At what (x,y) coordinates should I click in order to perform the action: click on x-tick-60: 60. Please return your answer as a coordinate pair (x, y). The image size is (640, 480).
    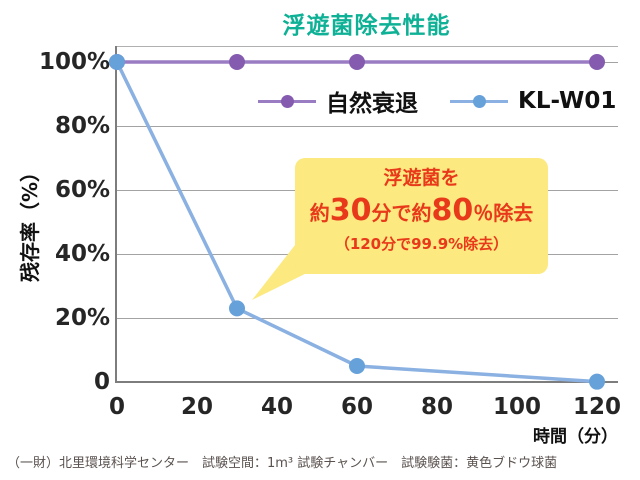
    Looking at the image, I should click on (356, 407).